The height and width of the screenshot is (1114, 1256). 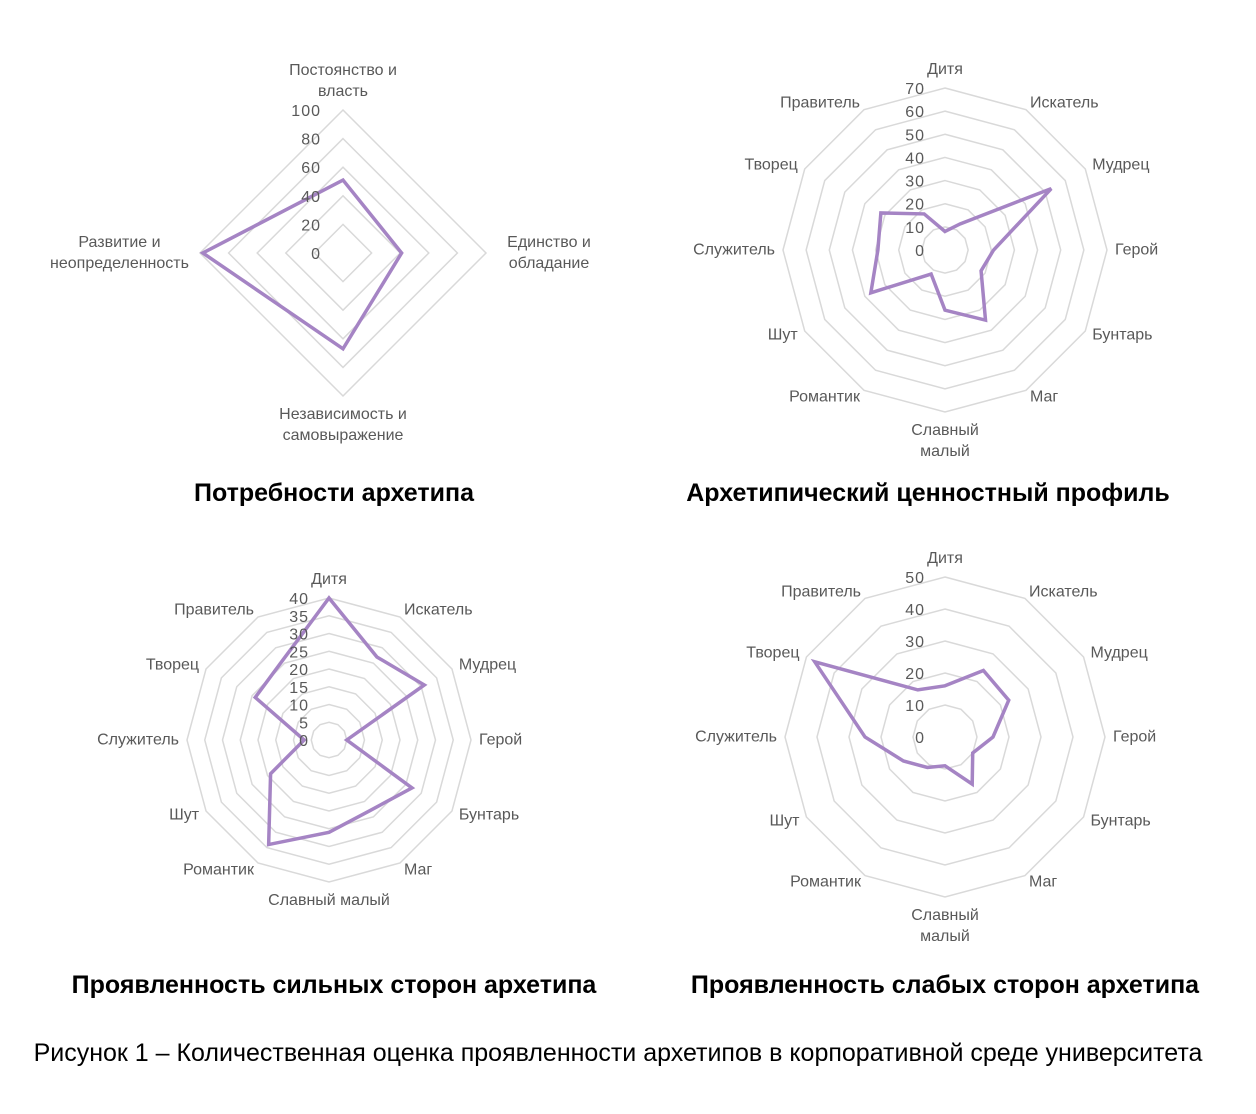 What do you see at coordinates (299, 652) in the screenshot?
I see `tick-label: 25` at bounding box center [299, 652].